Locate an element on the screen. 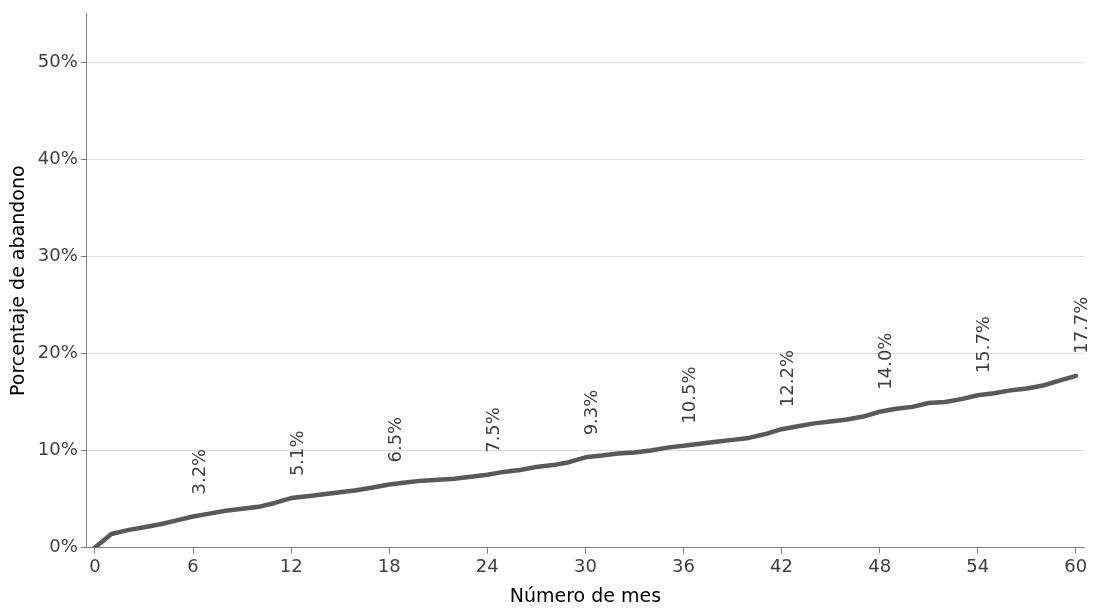  x-tick-label: 18 is located at coordinates (389, 566).